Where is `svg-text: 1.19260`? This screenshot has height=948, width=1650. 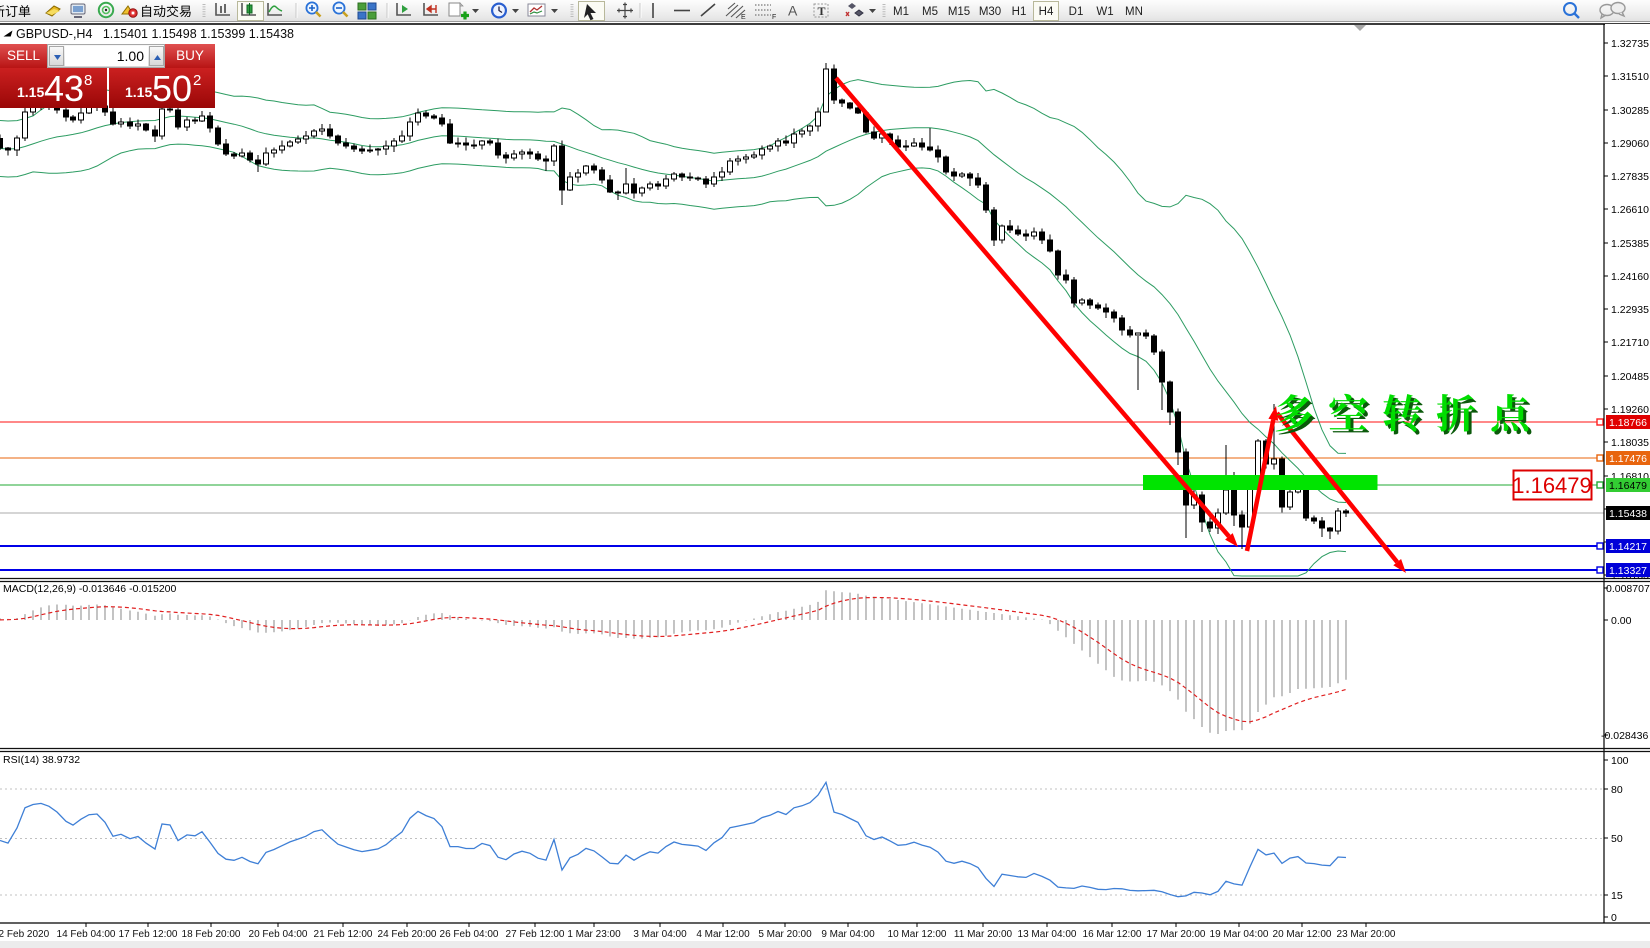
svg-text: 1.19260 is located at coordinates (1630, 410).